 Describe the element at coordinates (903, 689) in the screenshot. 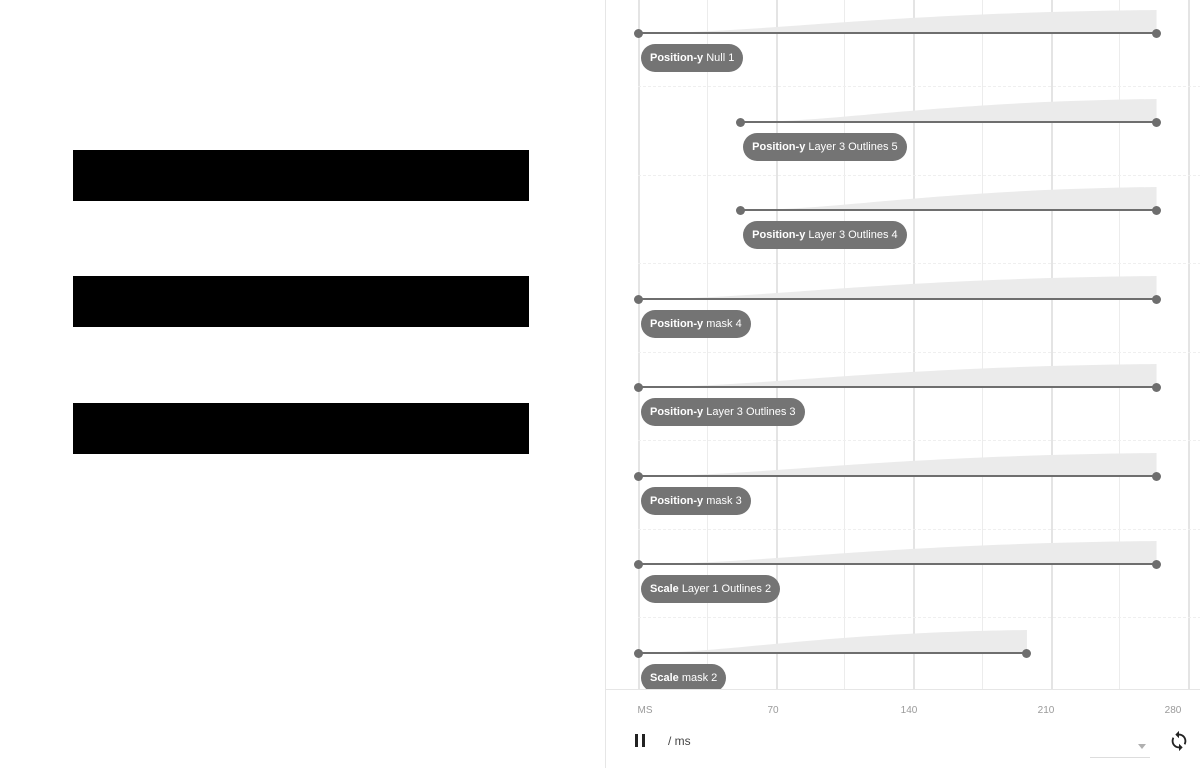

I see `time-axis` at that location.